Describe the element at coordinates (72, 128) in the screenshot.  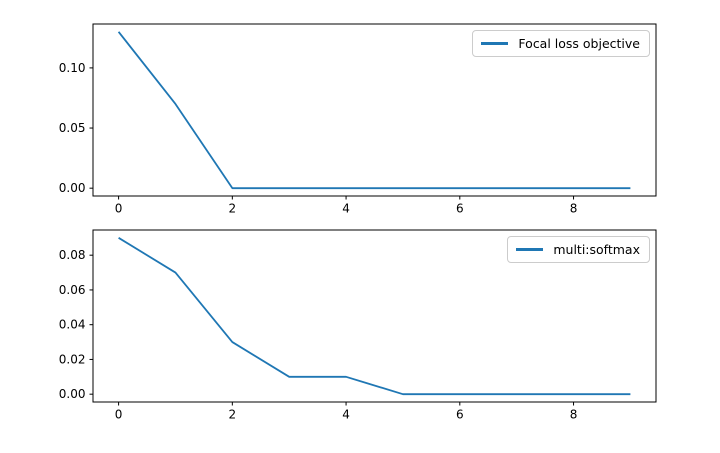
I see `y-tick-label: 0.05` at that location.